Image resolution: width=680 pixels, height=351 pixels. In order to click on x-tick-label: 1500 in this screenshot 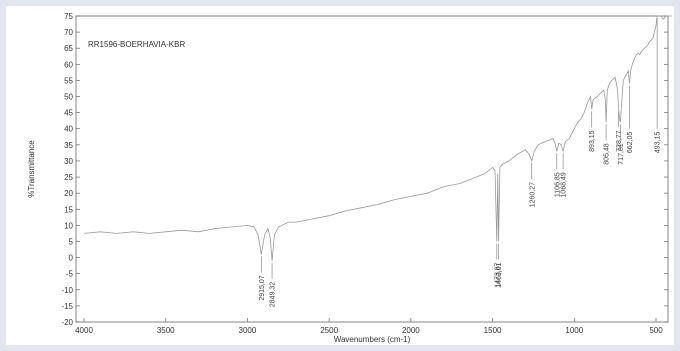, I will do `click(493, 330)`.